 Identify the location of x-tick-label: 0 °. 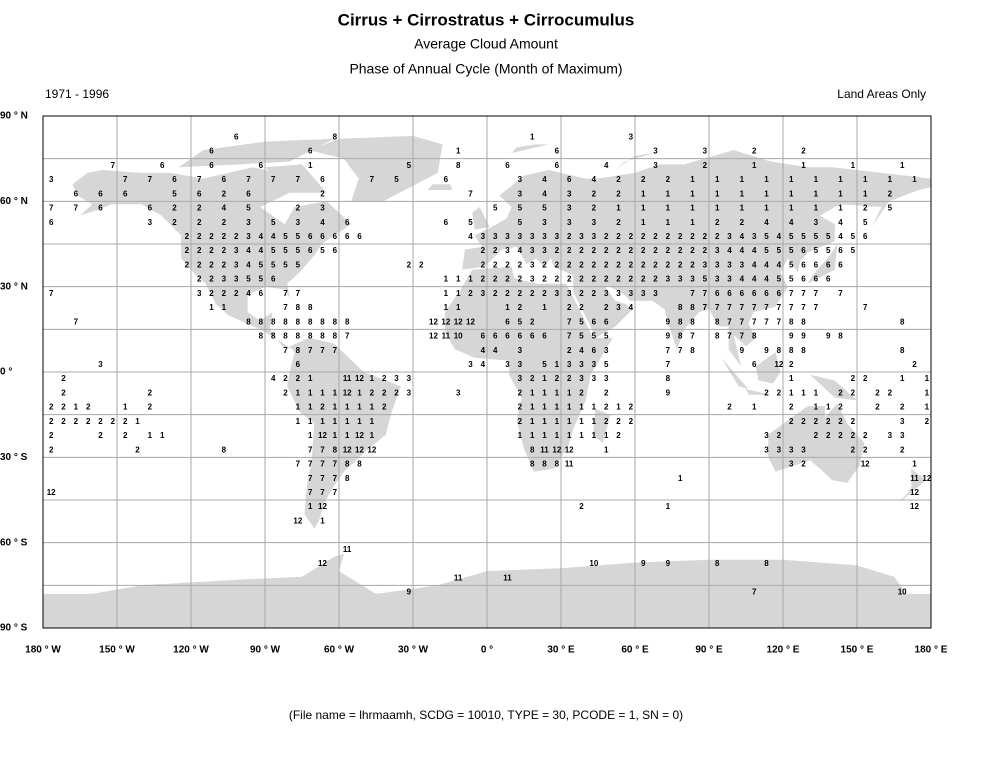
(487, 650).